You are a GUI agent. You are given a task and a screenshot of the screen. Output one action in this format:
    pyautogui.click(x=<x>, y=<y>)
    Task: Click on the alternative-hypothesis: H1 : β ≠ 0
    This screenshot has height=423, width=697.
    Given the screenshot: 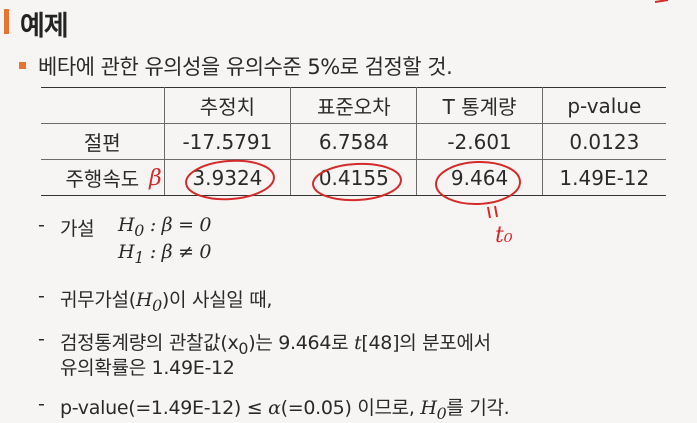 What is the action you would take?
    pyautogui.click(x=165, y=254)
    